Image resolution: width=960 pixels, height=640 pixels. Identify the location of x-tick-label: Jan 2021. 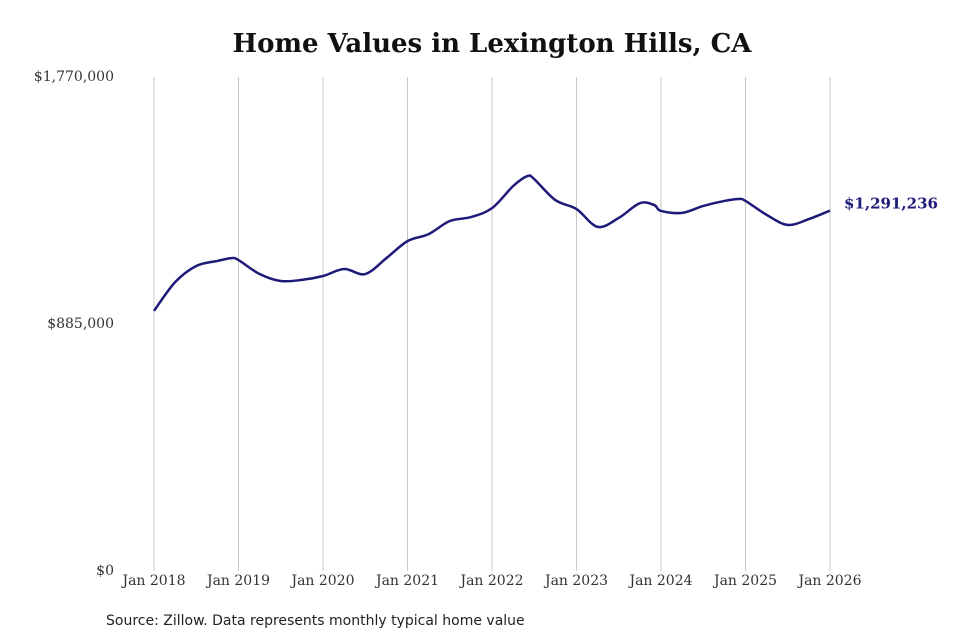
(406, 581).